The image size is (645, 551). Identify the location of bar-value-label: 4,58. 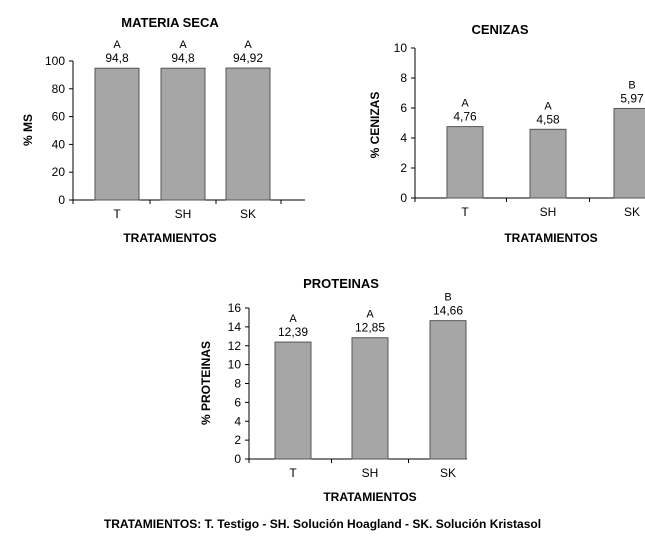
(548, 119).